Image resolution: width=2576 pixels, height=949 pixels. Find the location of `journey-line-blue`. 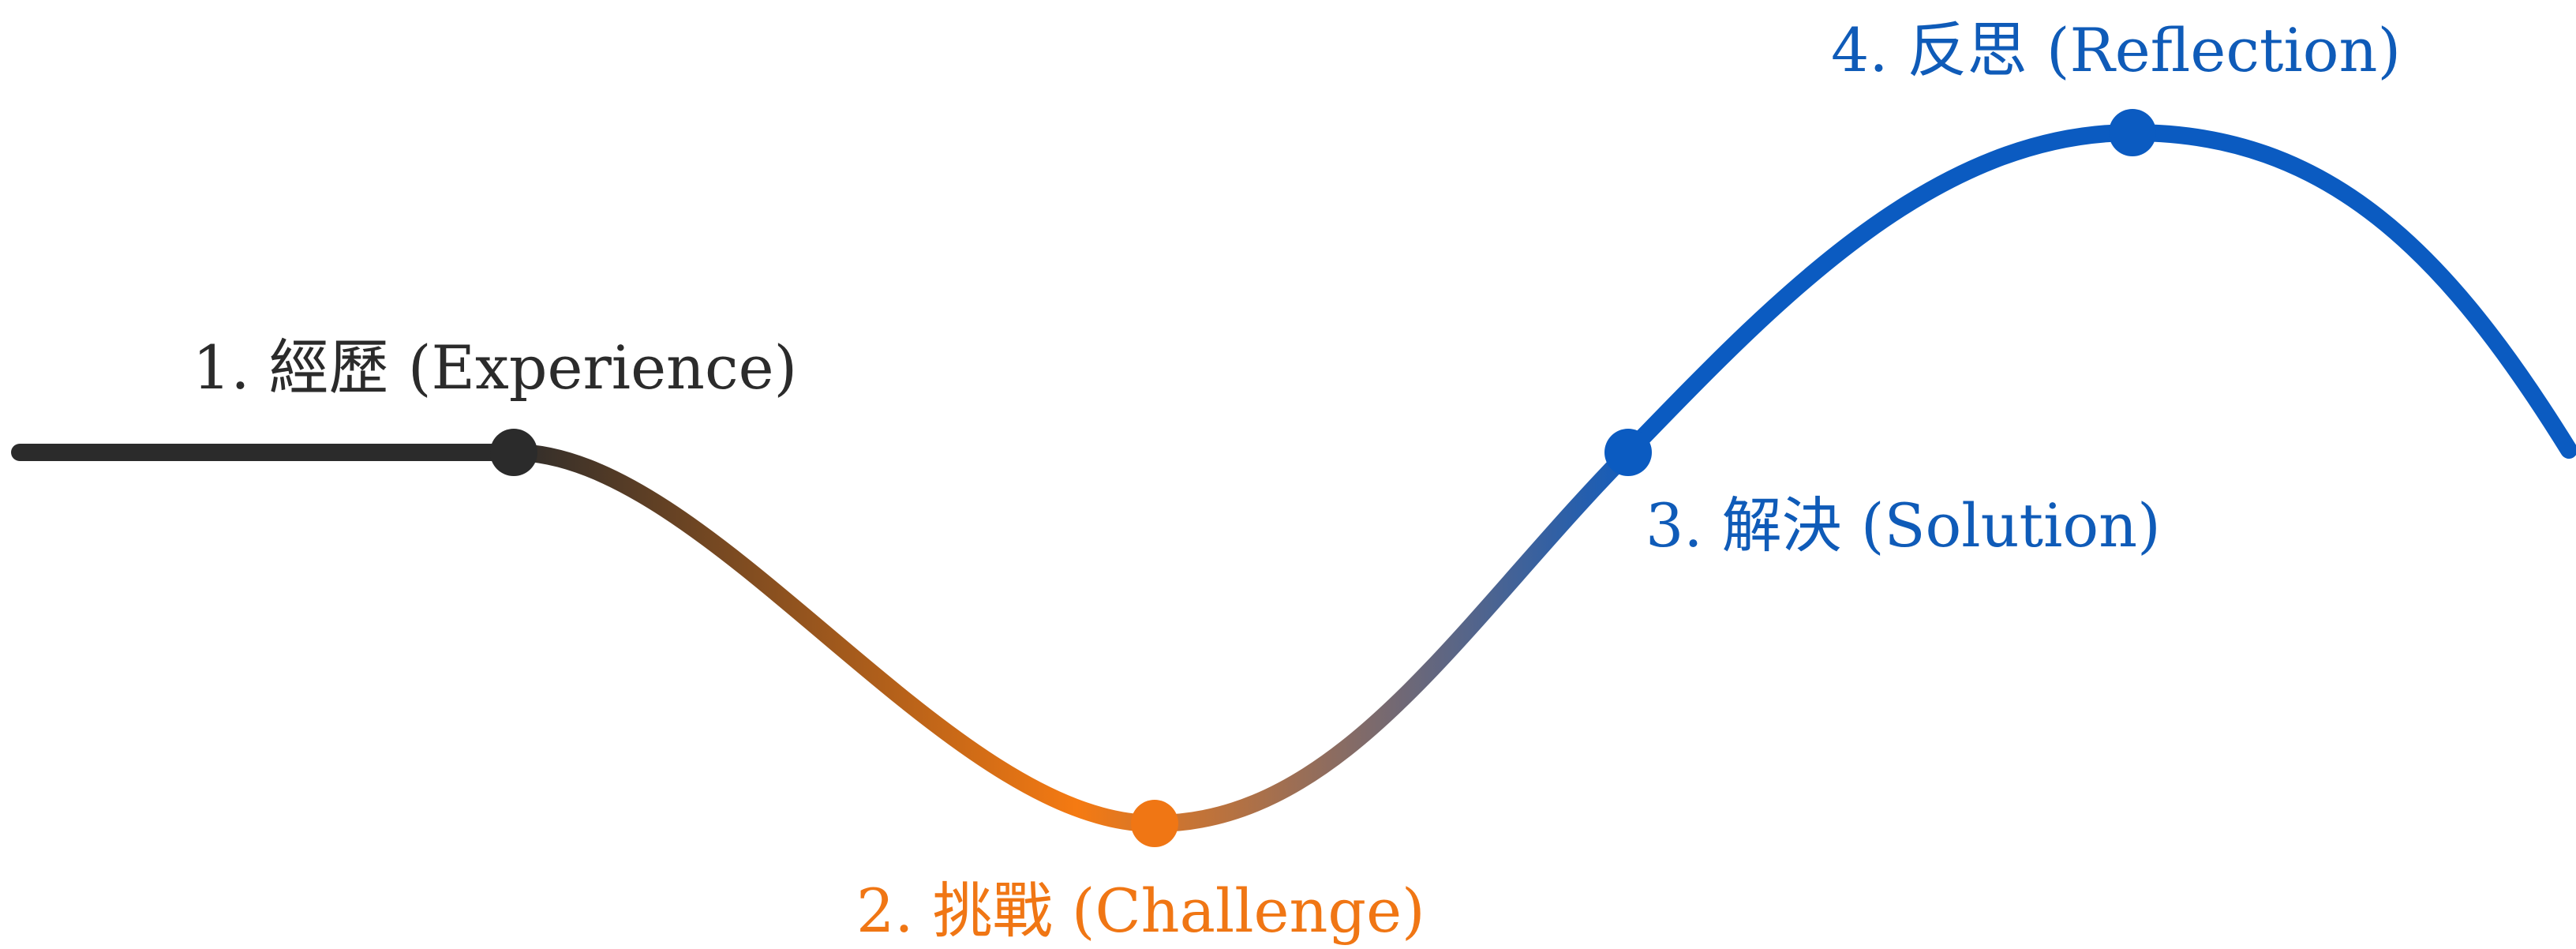

journey-line-blue is located at coordinates (2097, 292).